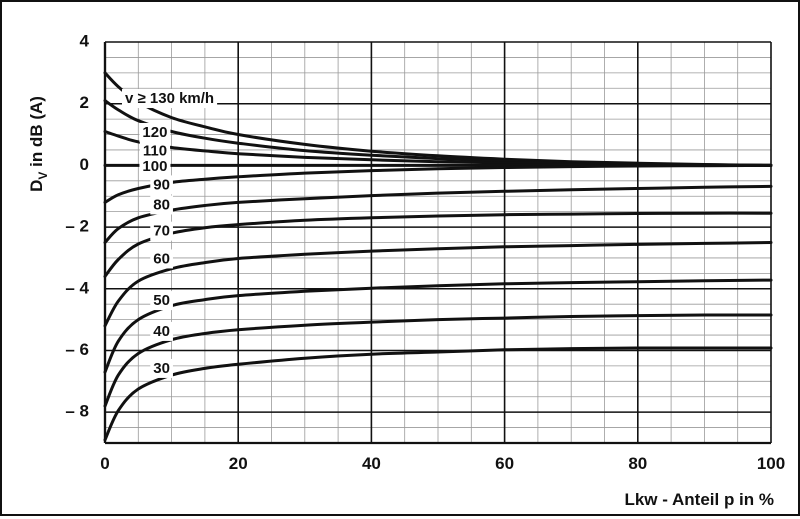 The image size is (800, 519). I want to click on x-tick-label: 20, so click(238, 463).